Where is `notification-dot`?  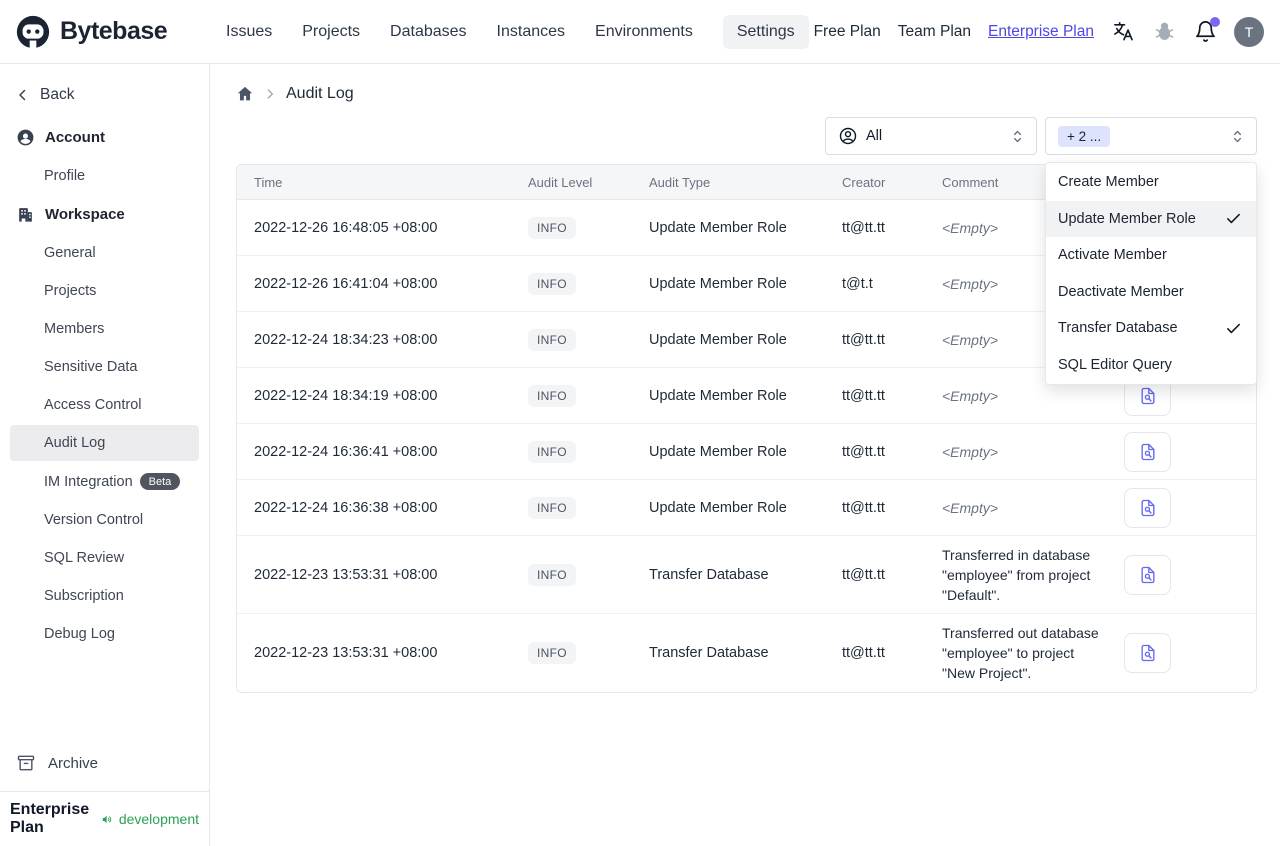 notification-dot is located at coordinates (1215, 21).